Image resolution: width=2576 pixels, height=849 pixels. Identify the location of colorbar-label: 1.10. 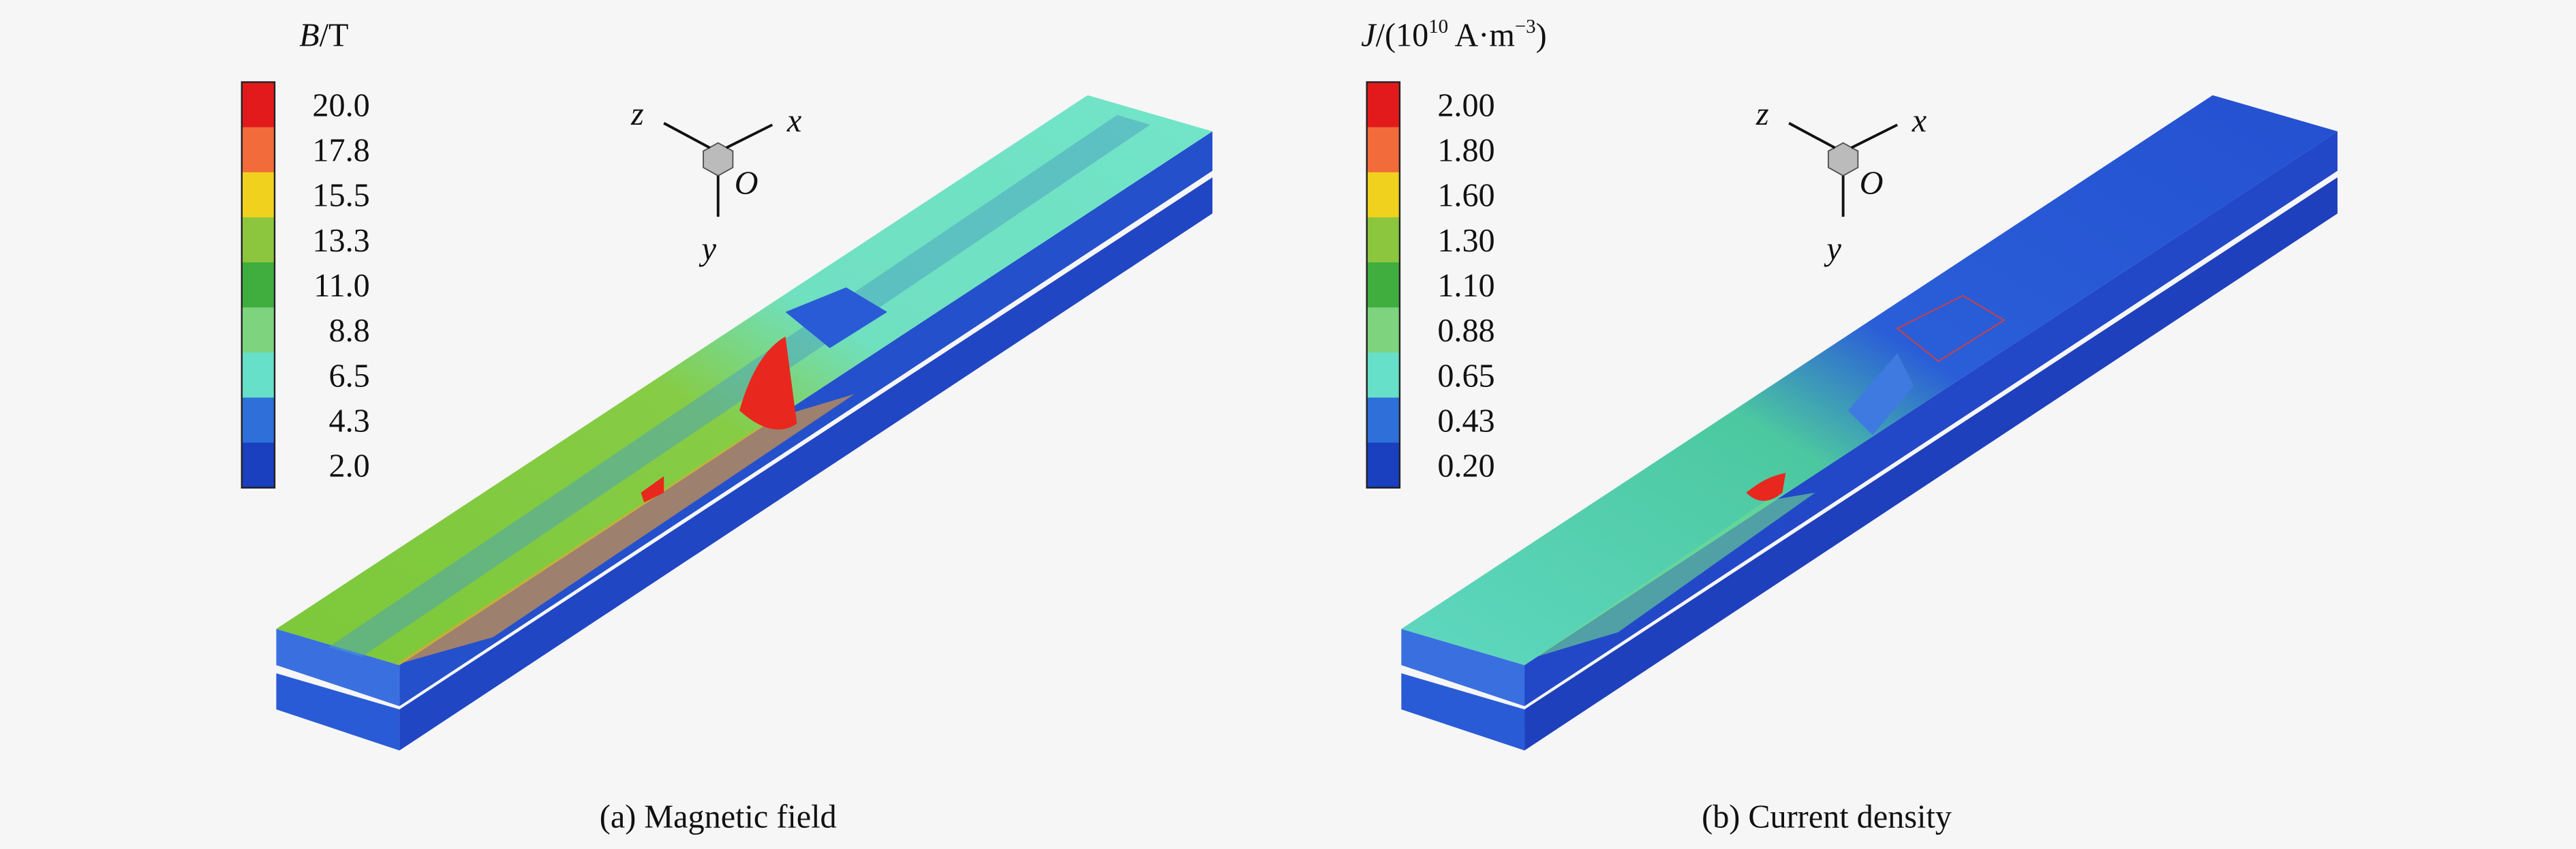
(1466, 286).